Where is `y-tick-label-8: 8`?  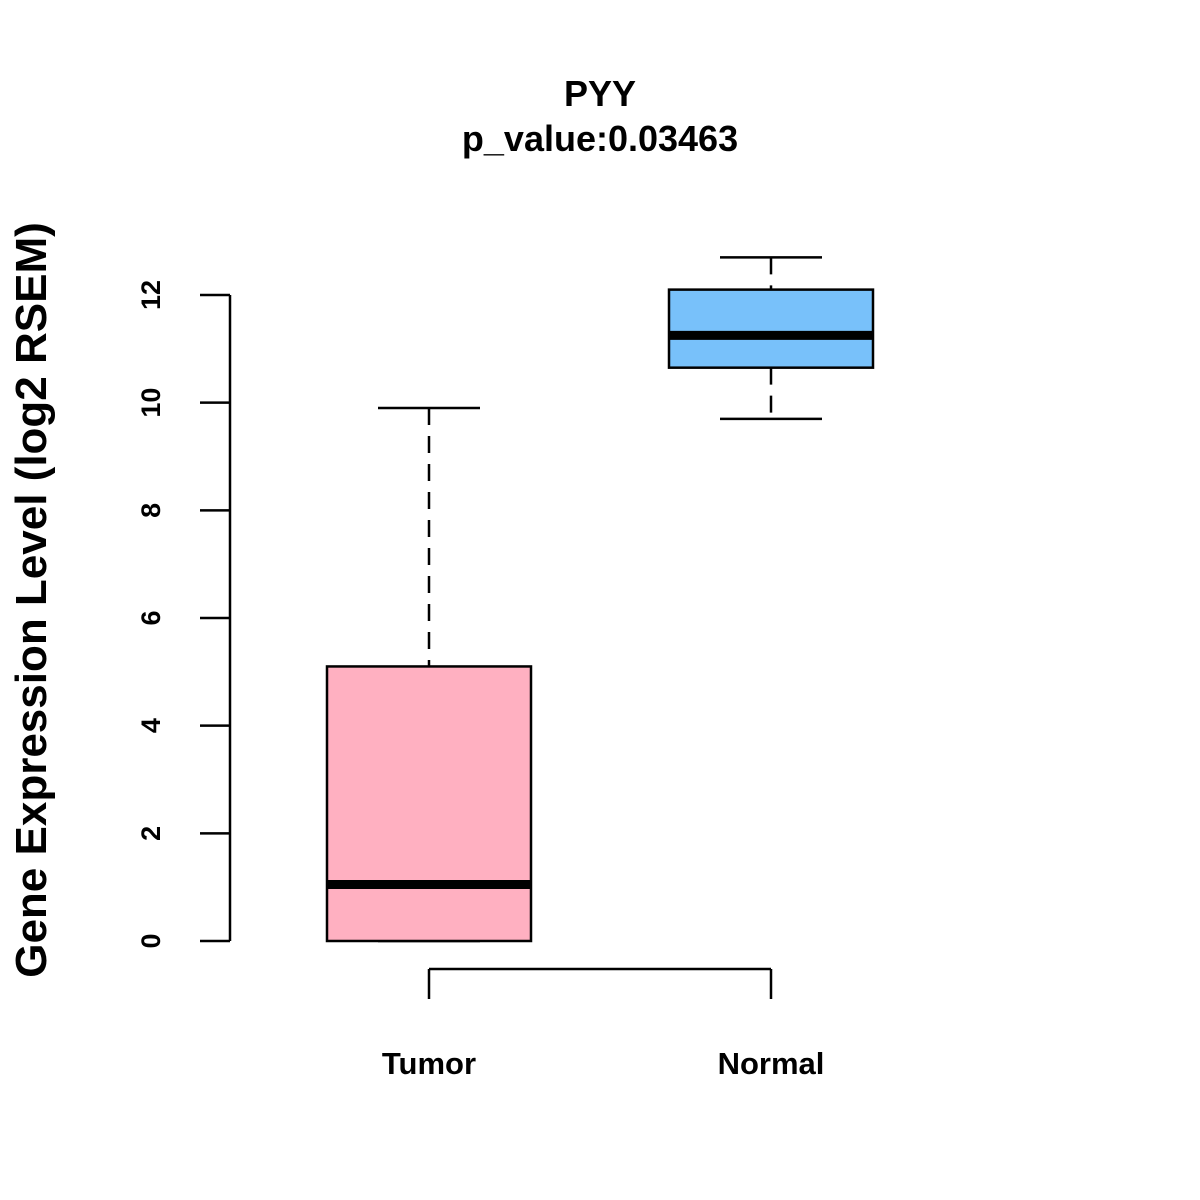
y-tick-label-8: 8 is located at coordinates (151, 510).